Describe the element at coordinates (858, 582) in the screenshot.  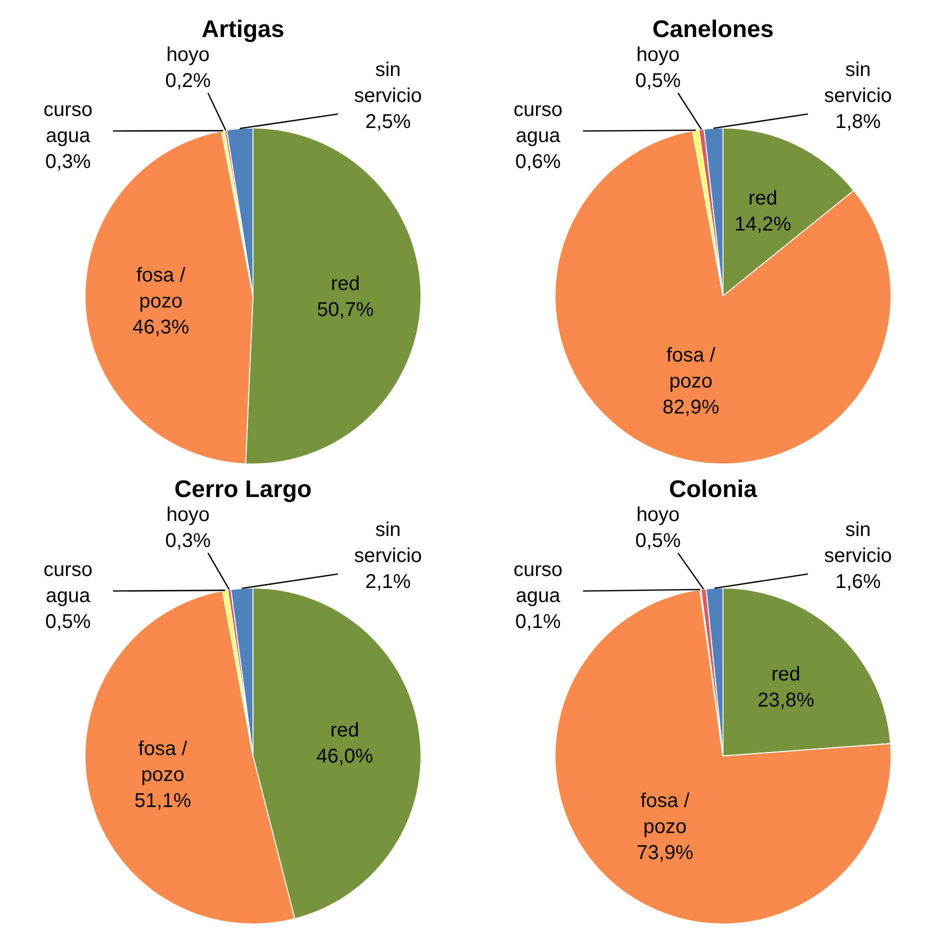
I see `data-label: 1,6%` at that location.